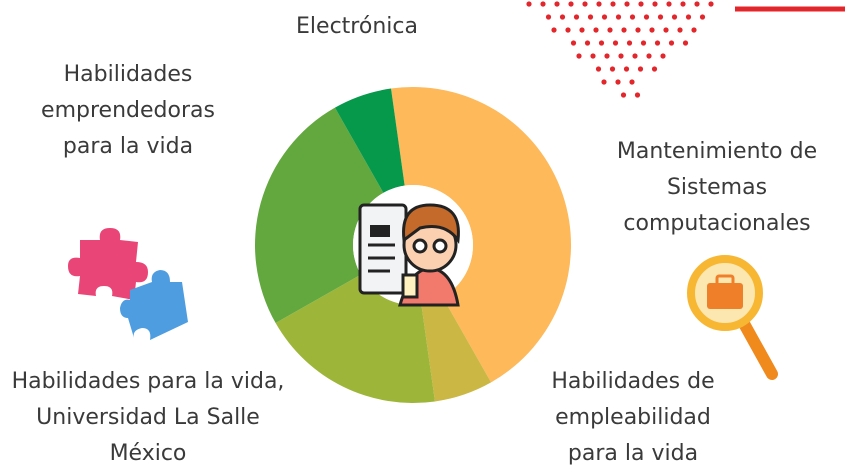 This screenshot has height=475, width=845. I want to click on category-label: Electrónica, so click(357, 26).